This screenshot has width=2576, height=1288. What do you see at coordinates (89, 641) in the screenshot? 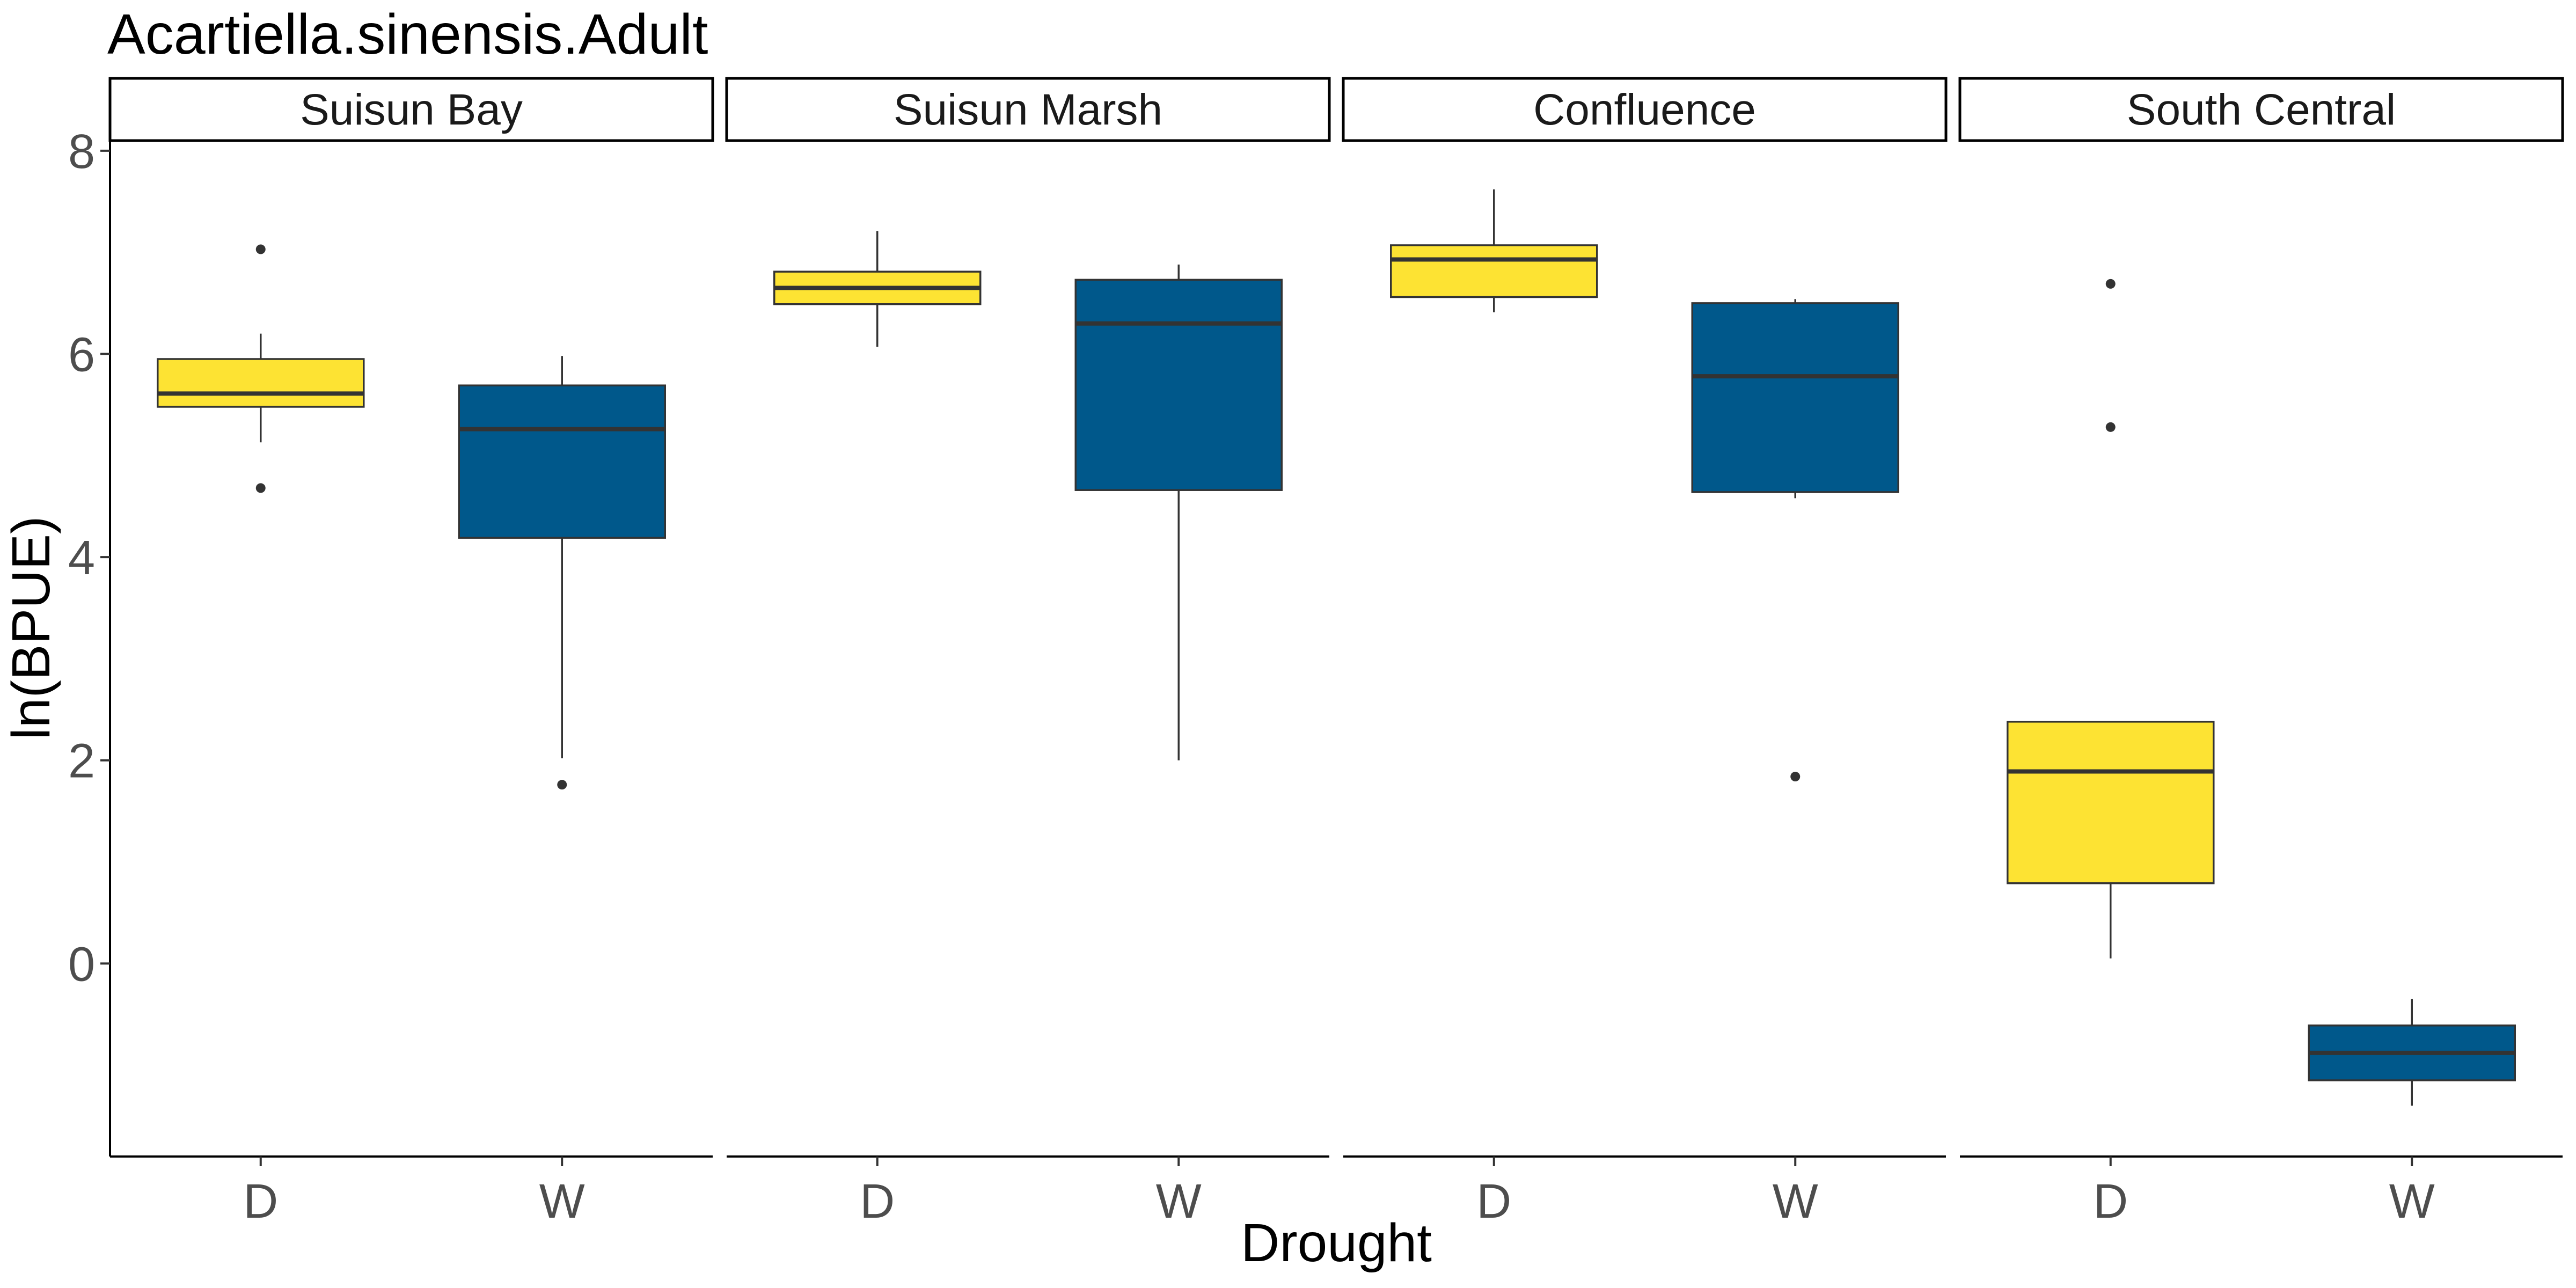
I see `y-axis: 0 2 4 6 8` at bounding box center [89, 641].